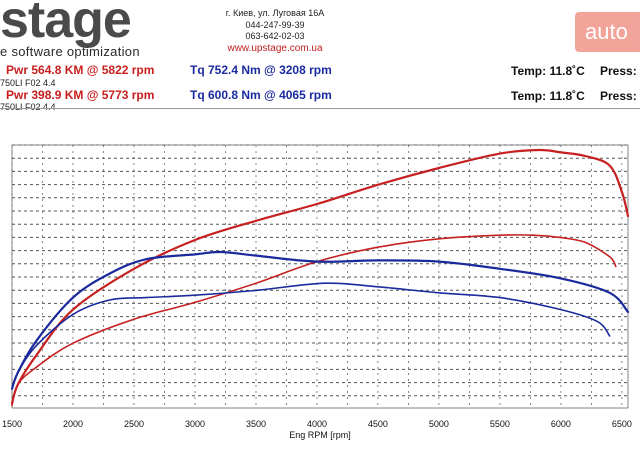  Describe the element at coordinates (28, 107) in the screenshot. I see `run2-car-label: 750LI F02 4.4` at that location.